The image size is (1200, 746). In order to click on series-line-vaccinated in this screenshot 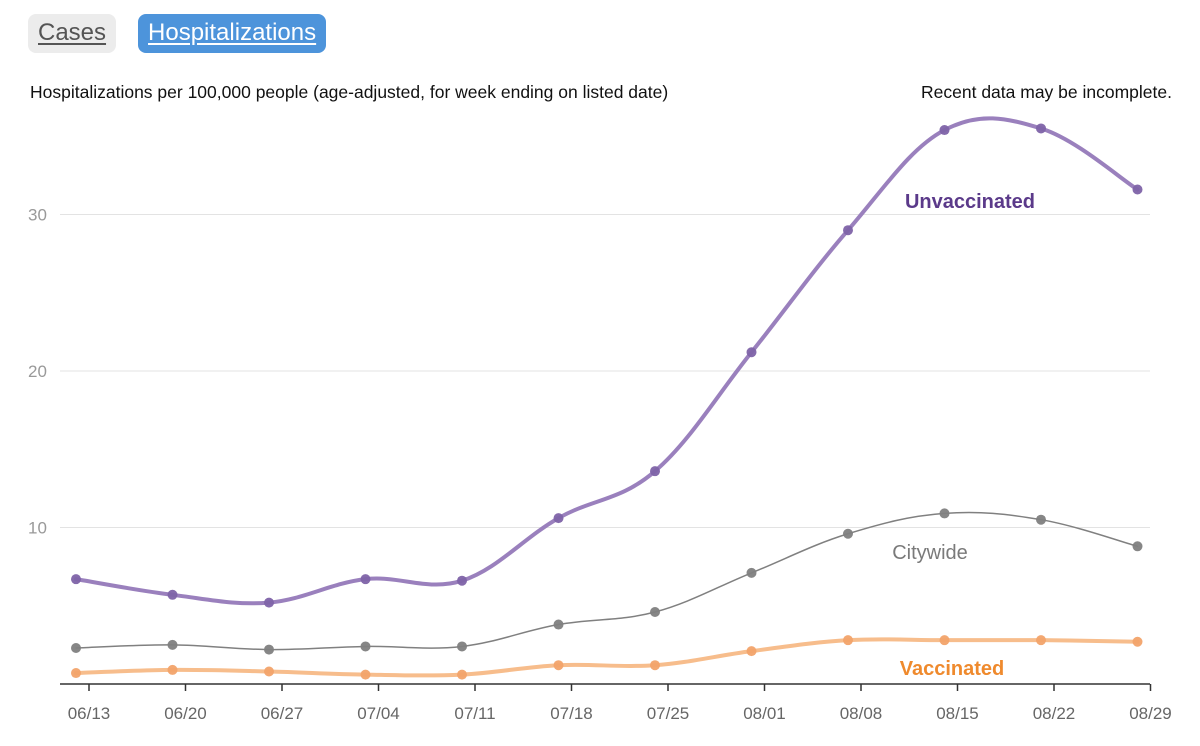, I will do `click(607, 657)`.